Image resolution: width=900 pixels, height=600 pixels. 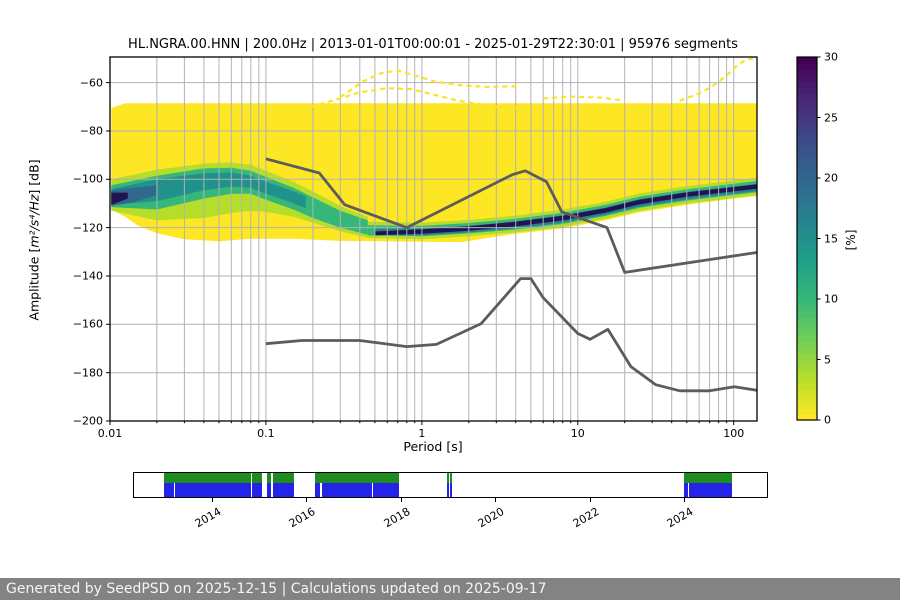 I want to click on timeline-year-label: 2020, so click(x=491, y=518).